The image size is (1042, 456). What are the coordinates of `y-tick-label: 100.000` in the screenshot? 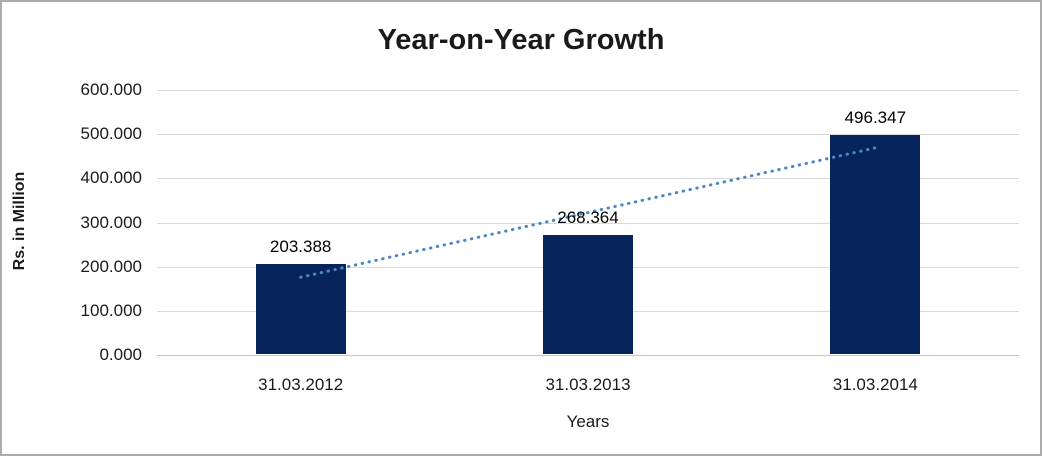 It's located at (111, 310).